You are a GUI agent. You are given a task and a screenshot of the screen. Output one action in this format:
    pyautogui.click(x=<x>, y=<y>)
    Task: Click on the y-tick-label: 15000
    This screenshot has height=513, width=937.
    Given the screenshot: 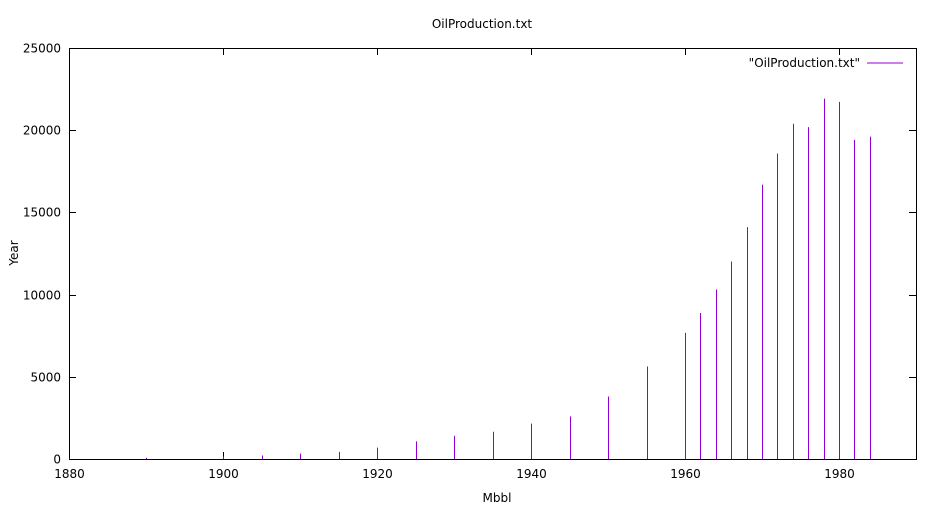 What is the action you would take?
    pyautogui.click(x=42, y=213)
    